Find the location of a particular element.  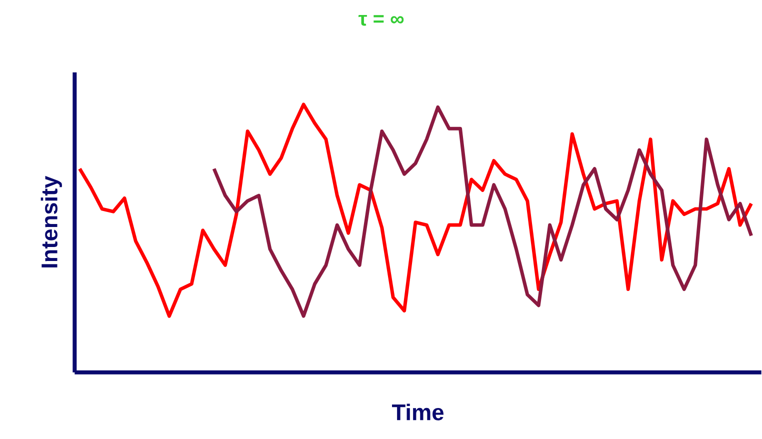

x-axis-title: Time is located at coordinates (418, 412).